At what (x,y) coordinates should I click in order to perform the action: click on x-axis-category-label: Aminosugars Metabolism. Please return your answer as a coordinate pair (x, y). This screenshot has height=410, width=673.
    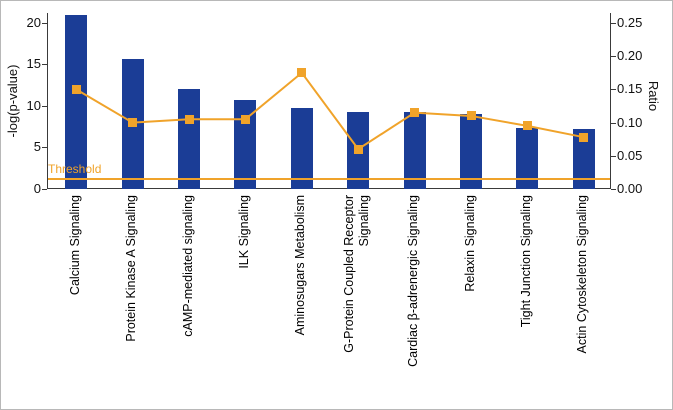
    Looking at the image, I should click on (300, 265).